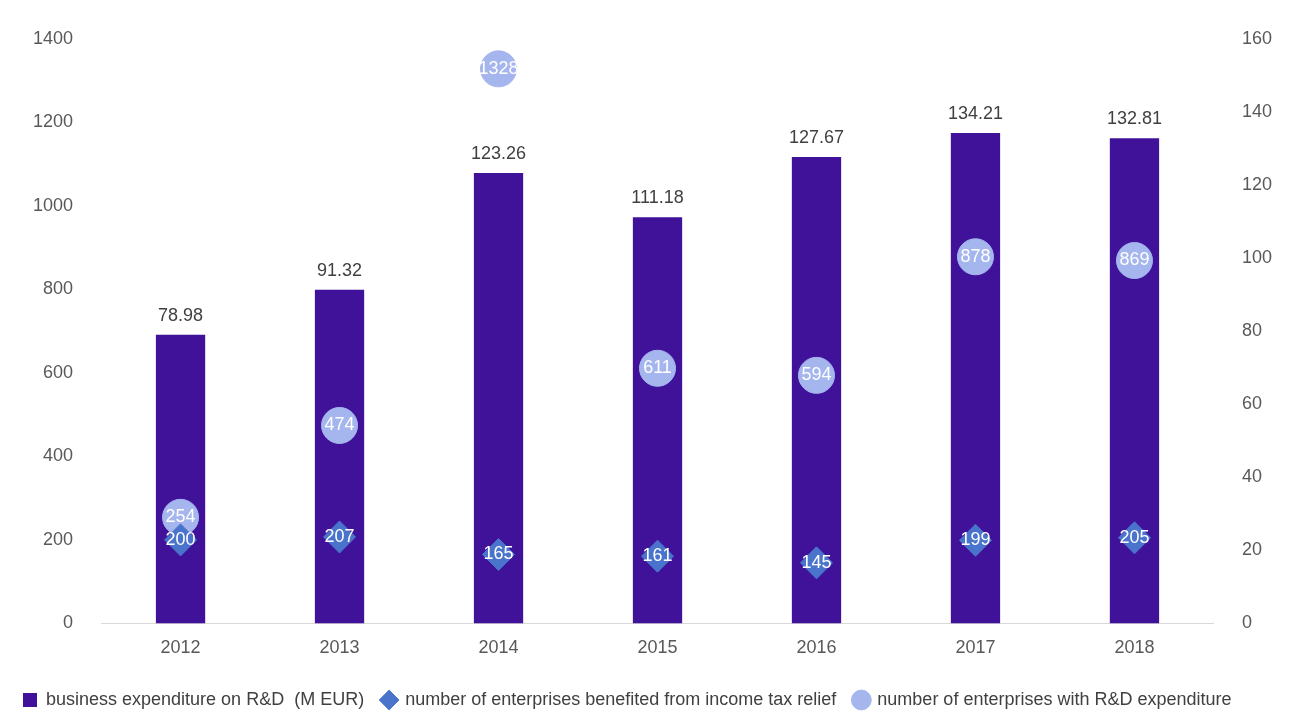  I want to click on y-tick-label: 800, so click(58, 288).